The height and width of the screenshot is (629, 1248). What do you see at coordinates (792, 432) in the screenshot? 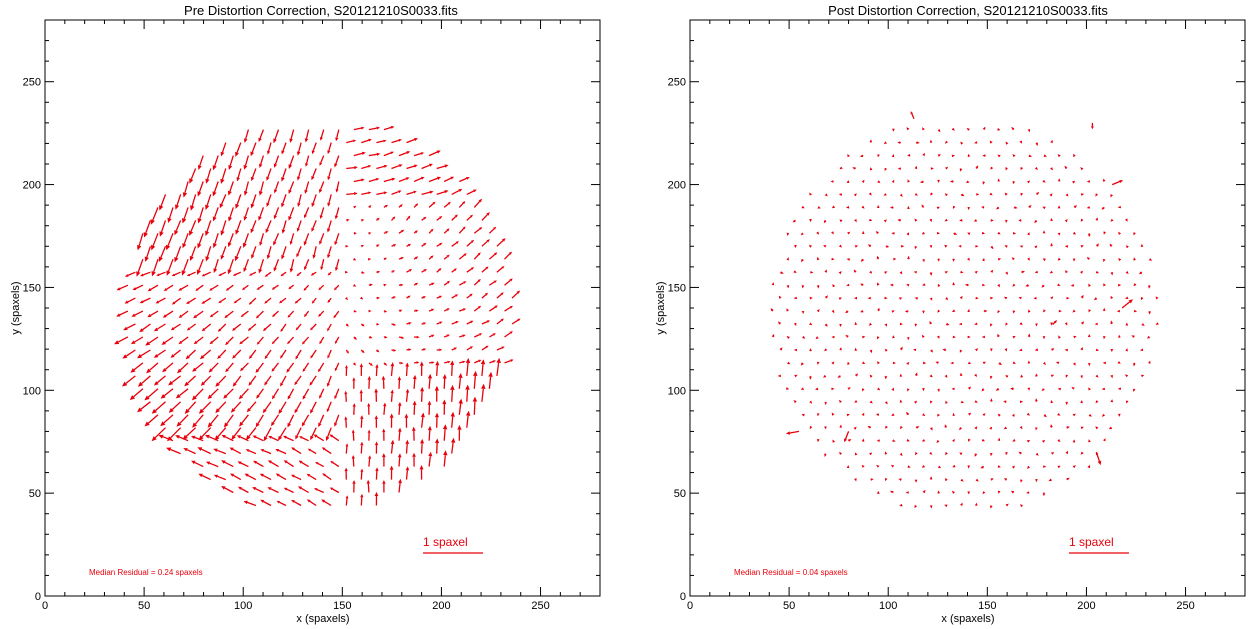
I see `outlier-vector` at bounding box center [792, 432].